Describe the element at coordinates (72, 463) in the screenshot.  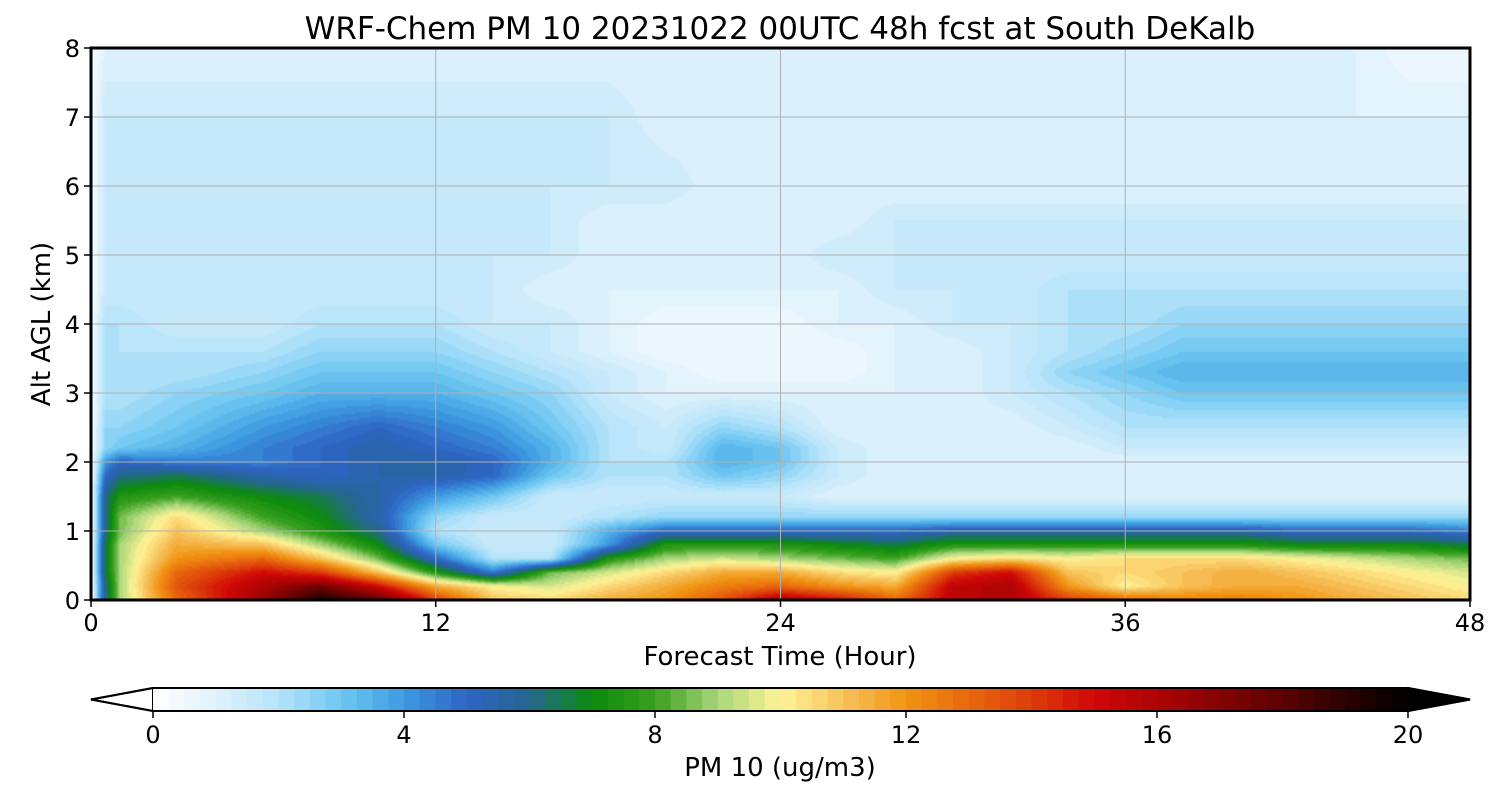
I see `y-tick-label: 2` at that location.